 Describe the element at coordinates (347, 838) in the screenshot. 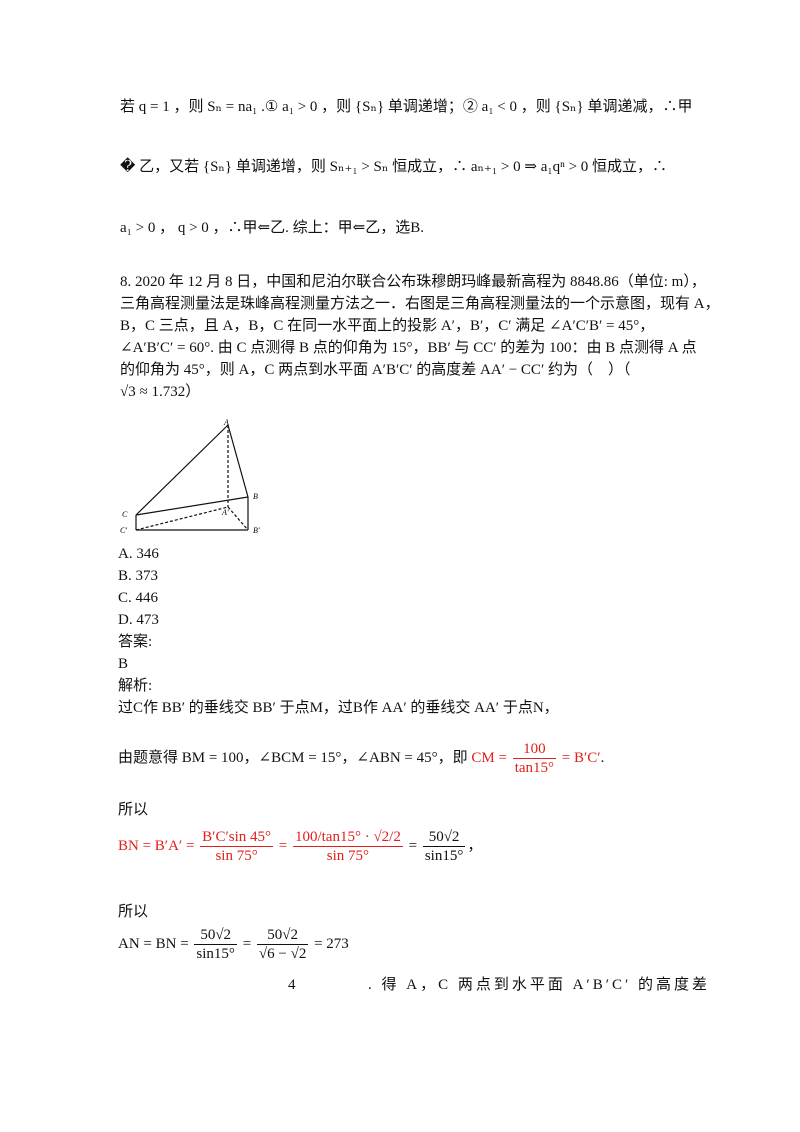

I see `numerator: 100/tan15° · √2/2` at that location.